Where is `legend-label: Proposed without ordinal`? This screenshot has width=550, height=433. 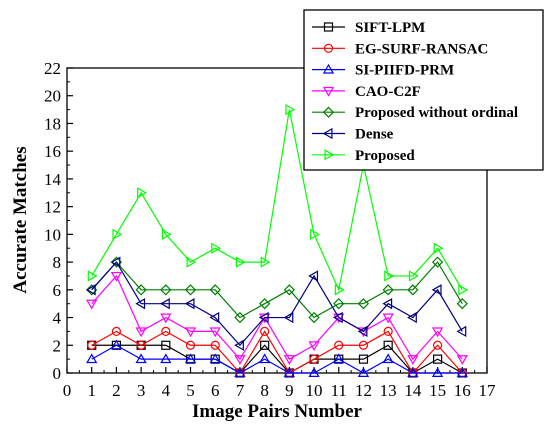 legend-label: Proposed without ordinal is located at coordinates (436, 113).